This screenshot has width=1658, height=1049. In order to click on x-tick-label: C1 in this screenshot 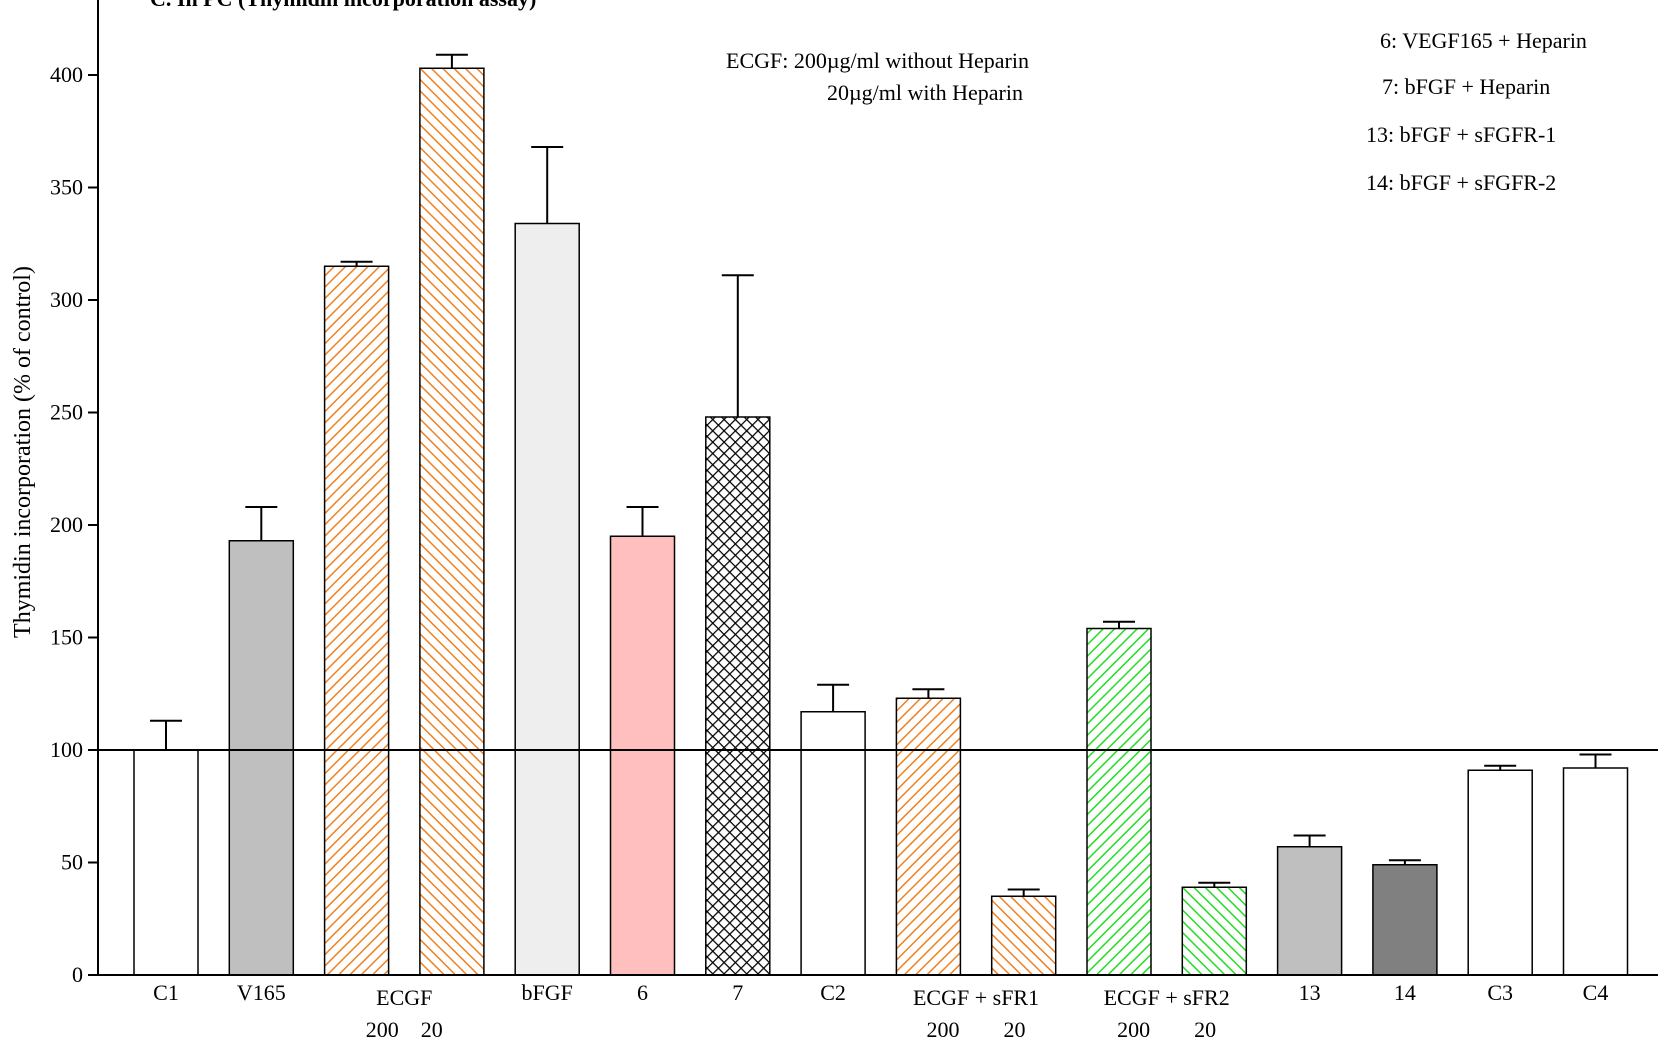, I will do `click(166, 992)`.